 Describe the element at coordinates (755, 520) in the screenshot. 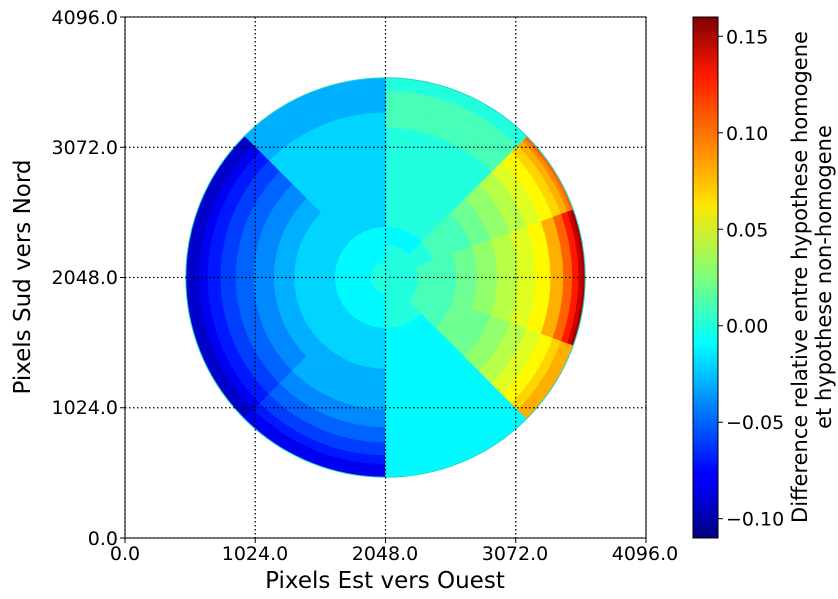

I see `colorbar-tick-label: −0.10` at that location.